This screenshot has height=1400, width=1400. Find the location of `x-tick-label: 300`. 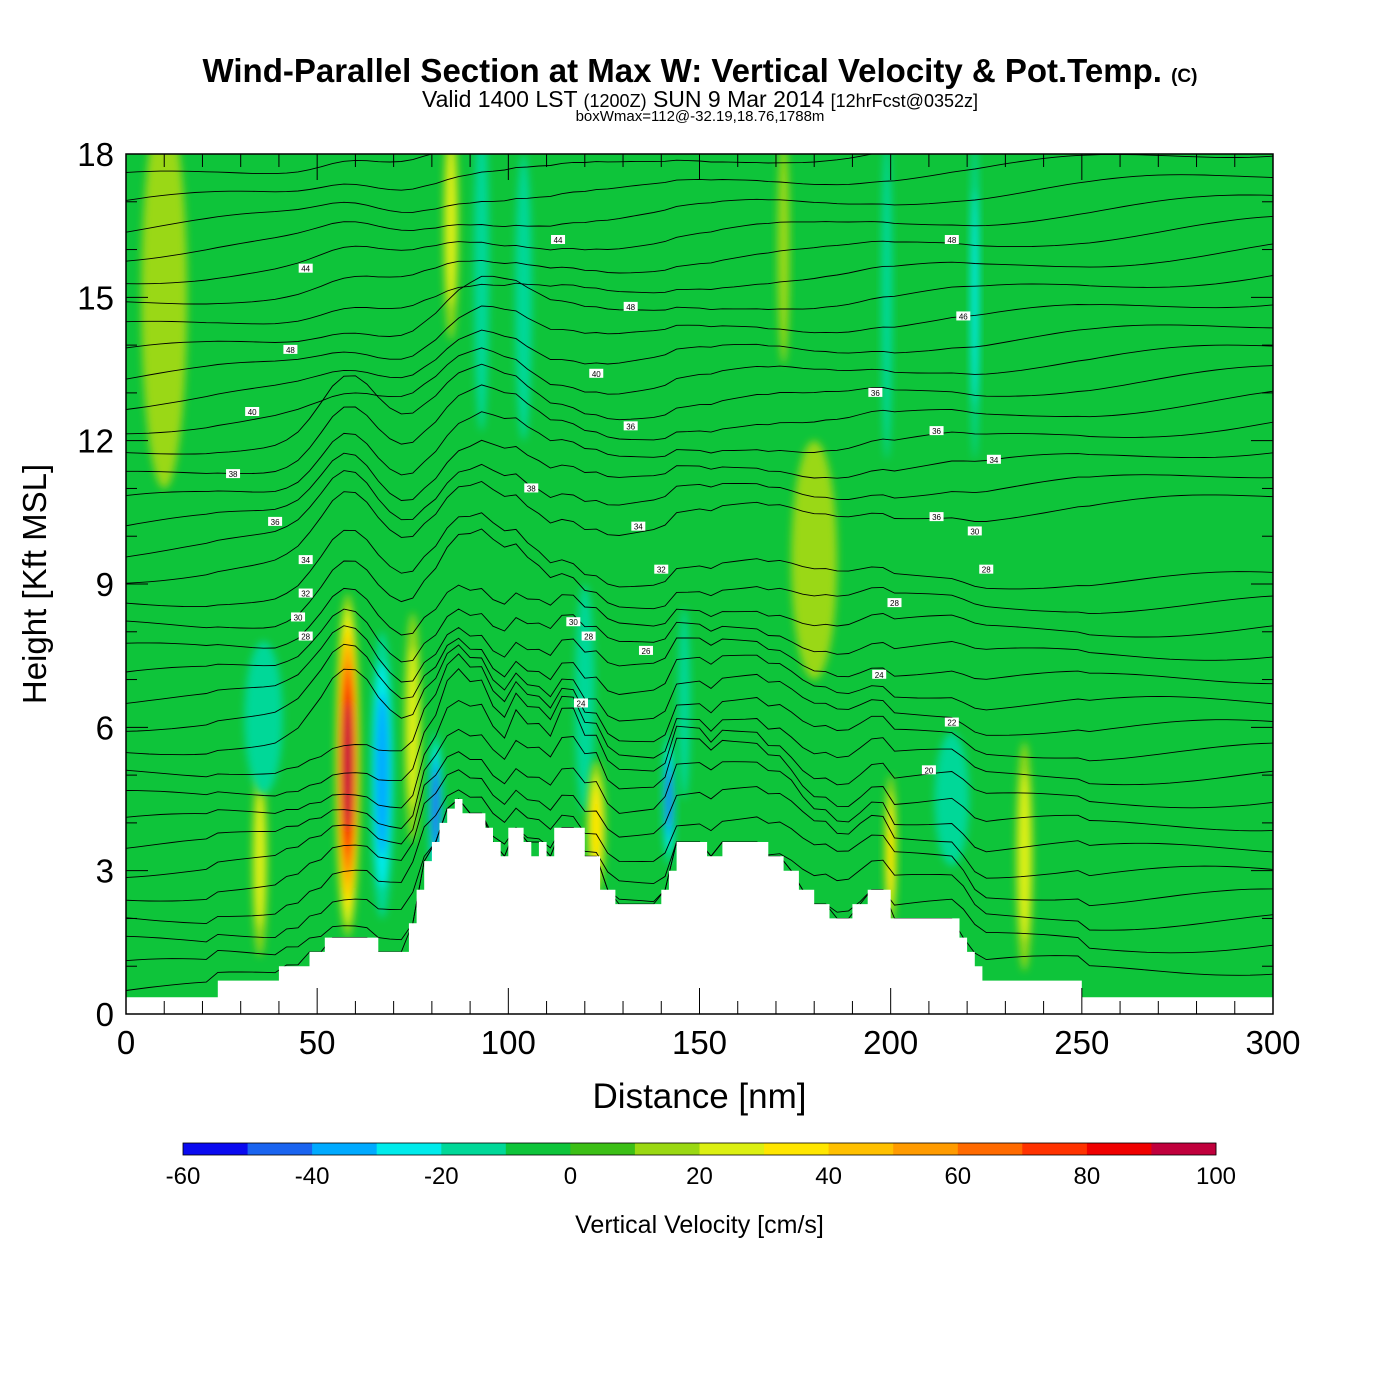

x-tick-label: 300 is located at coordinates (1272, 1042).